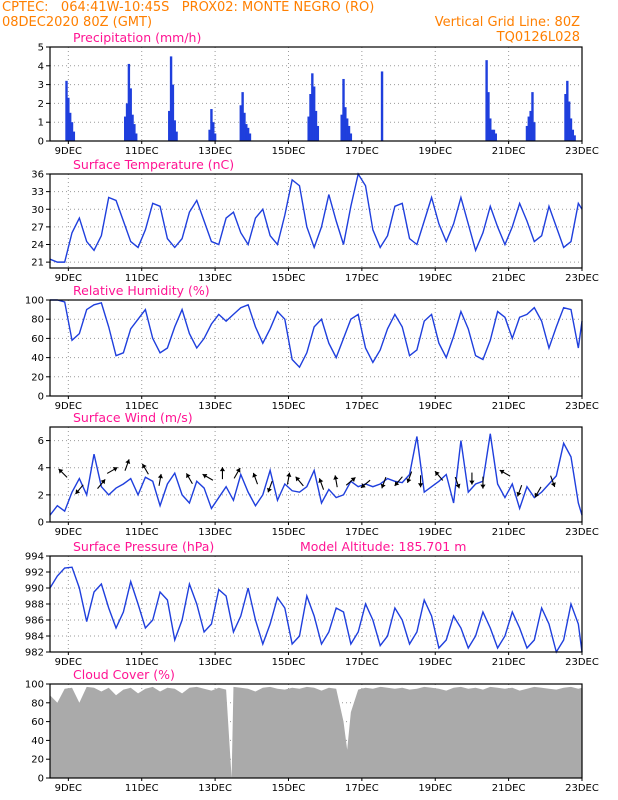 The width and height of the screenshot is (618, 800). I want to click on x-tick-label: 19DEC, so click(435, 788).